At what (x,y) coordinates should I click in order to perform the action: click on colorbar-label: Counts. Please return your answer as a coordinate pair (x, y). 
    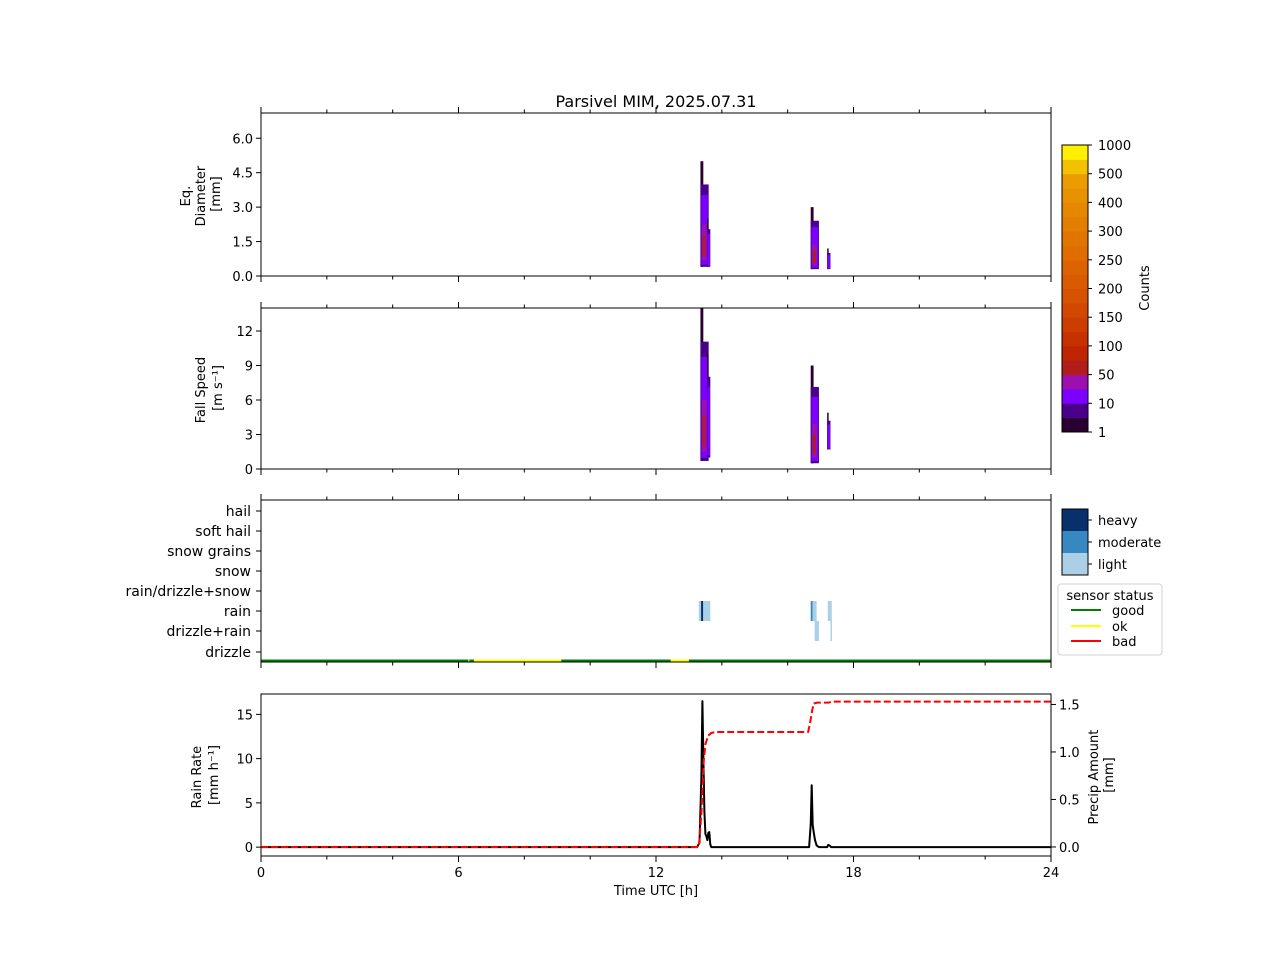
    Looking at the image, I should click on (1145, 288).